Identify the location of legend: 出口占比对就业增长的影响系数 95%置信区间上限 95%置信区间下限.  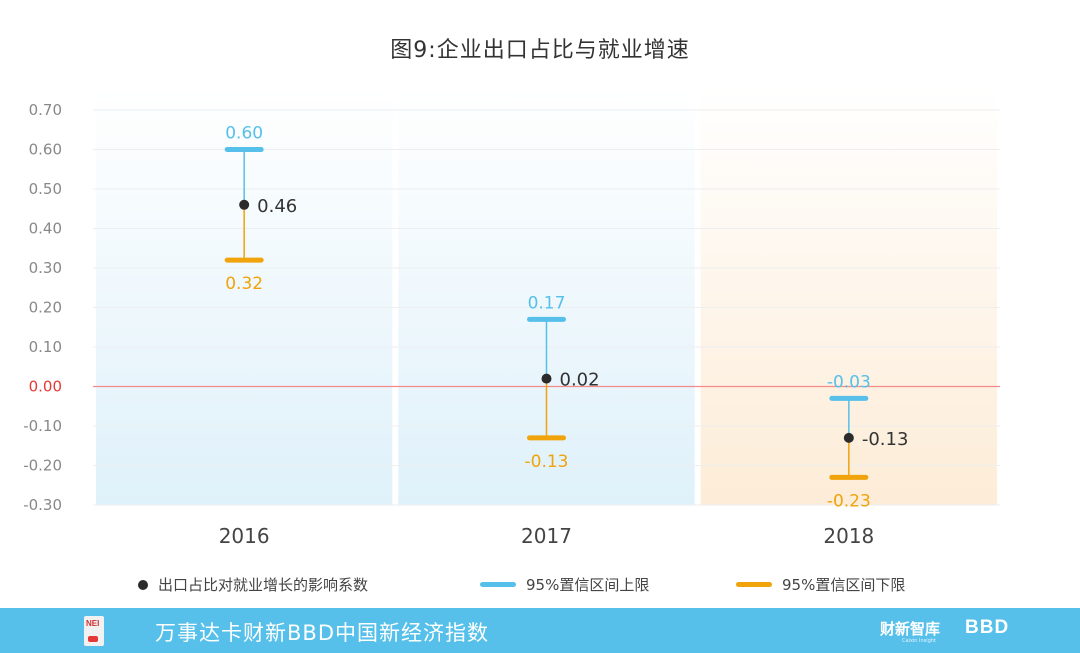
(540, 585).